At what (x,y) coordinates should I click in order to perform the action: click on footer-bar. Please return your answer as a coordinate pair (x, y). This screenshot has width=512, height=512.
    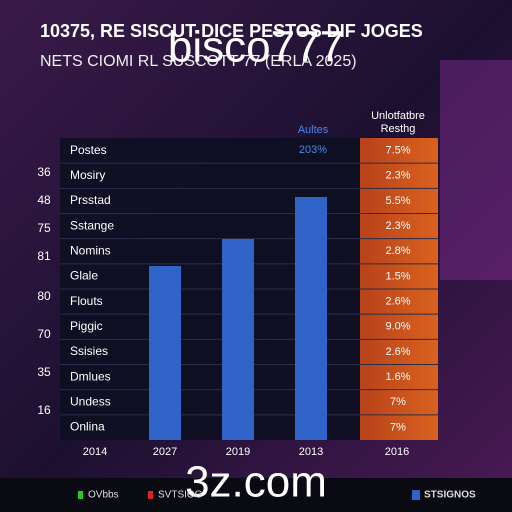
    Looking at the image, I should click on (256, 495).